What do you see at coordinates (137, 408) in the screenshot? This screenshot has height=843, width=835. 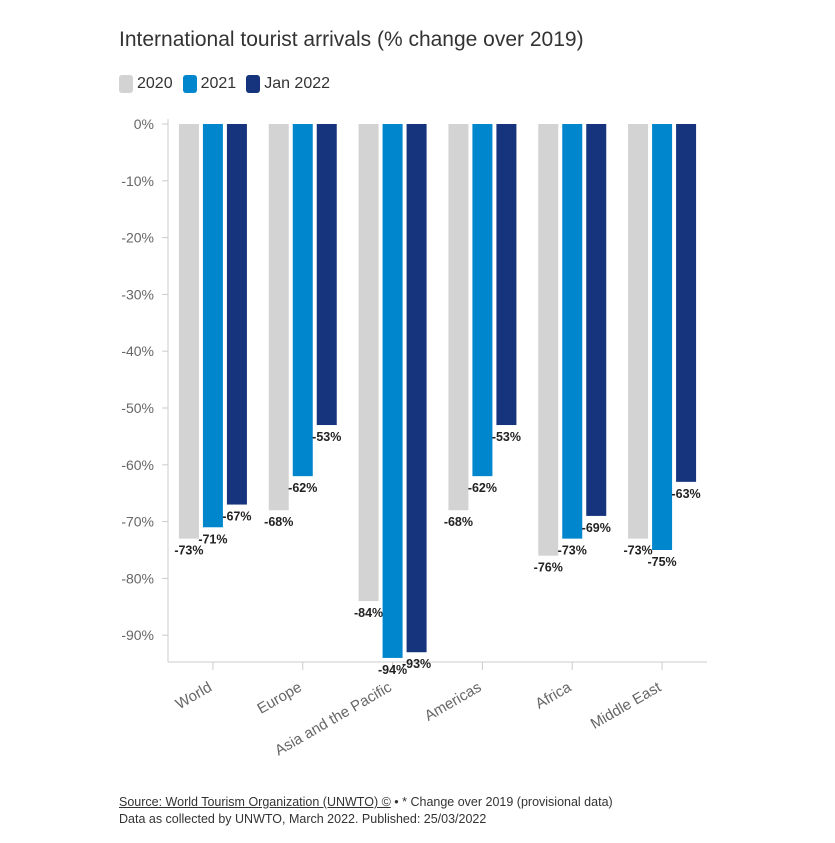 I see `y-tick-label: -50%` at bounding box center [137, 408].